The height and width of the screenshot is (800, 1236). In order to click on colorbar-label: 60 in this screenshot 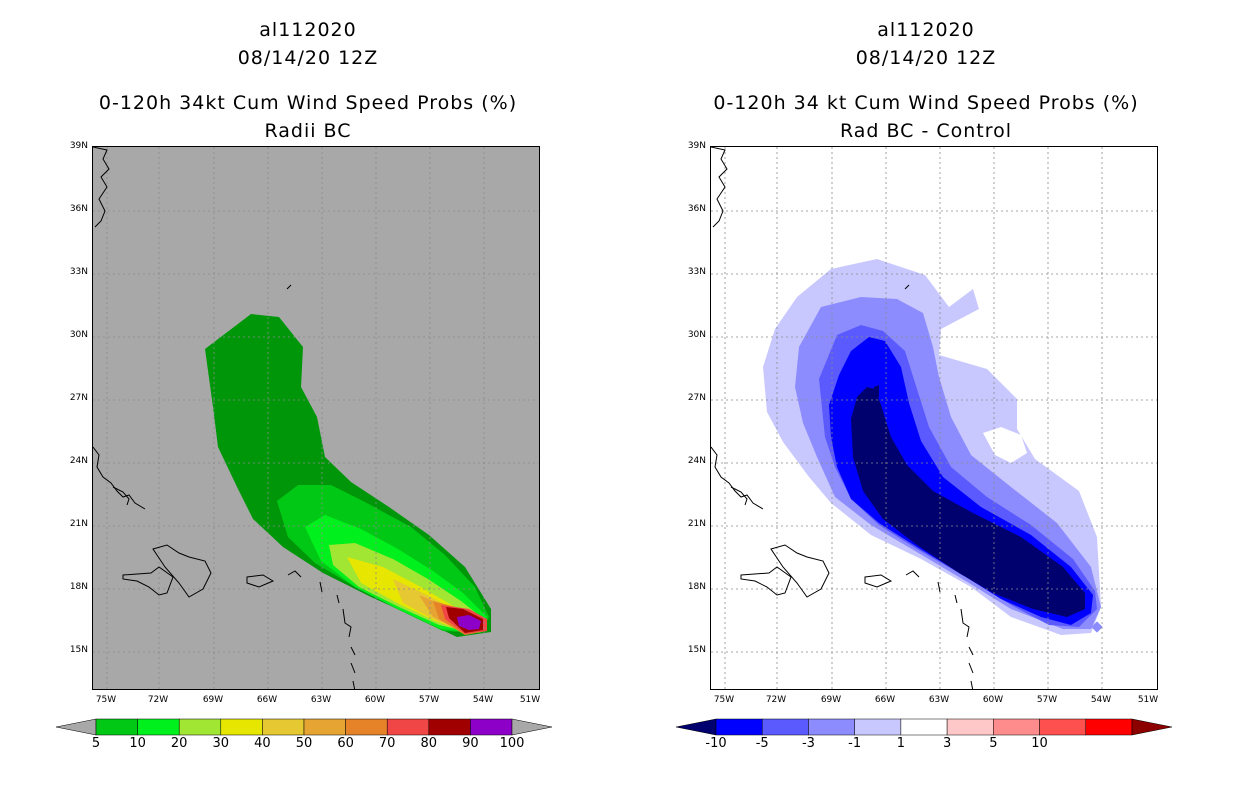, I will do `click(345, 743)`.